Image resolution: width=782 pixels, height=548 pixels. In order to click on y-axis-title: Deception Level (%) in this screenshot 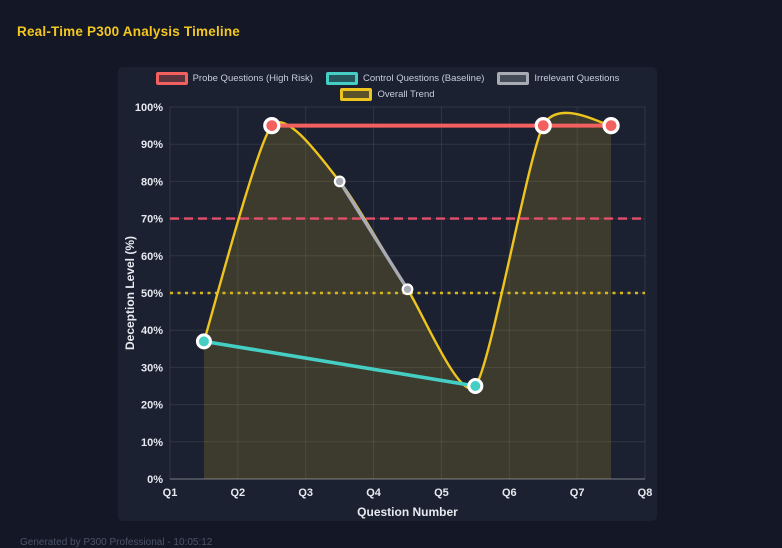, I will do `click(130, 293)`.